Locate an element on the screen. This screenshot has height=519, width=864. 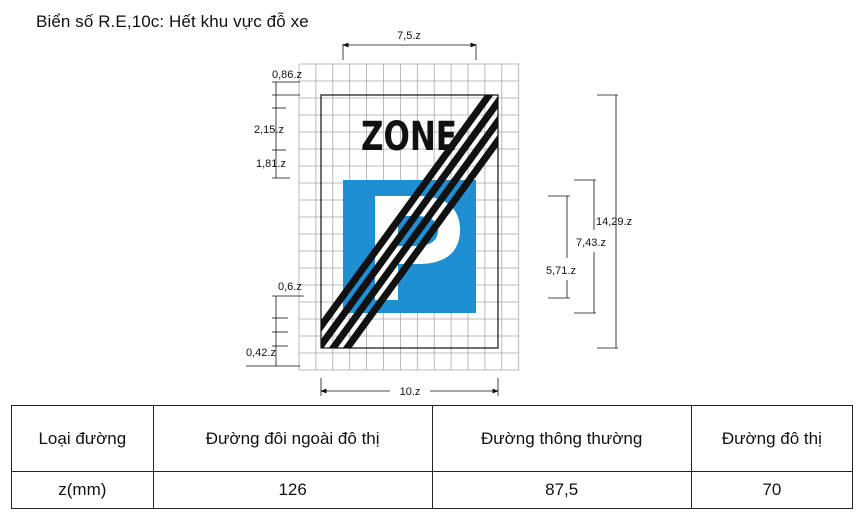
header-cell-road-type: Loại đường is located at coordinates (82, 438).